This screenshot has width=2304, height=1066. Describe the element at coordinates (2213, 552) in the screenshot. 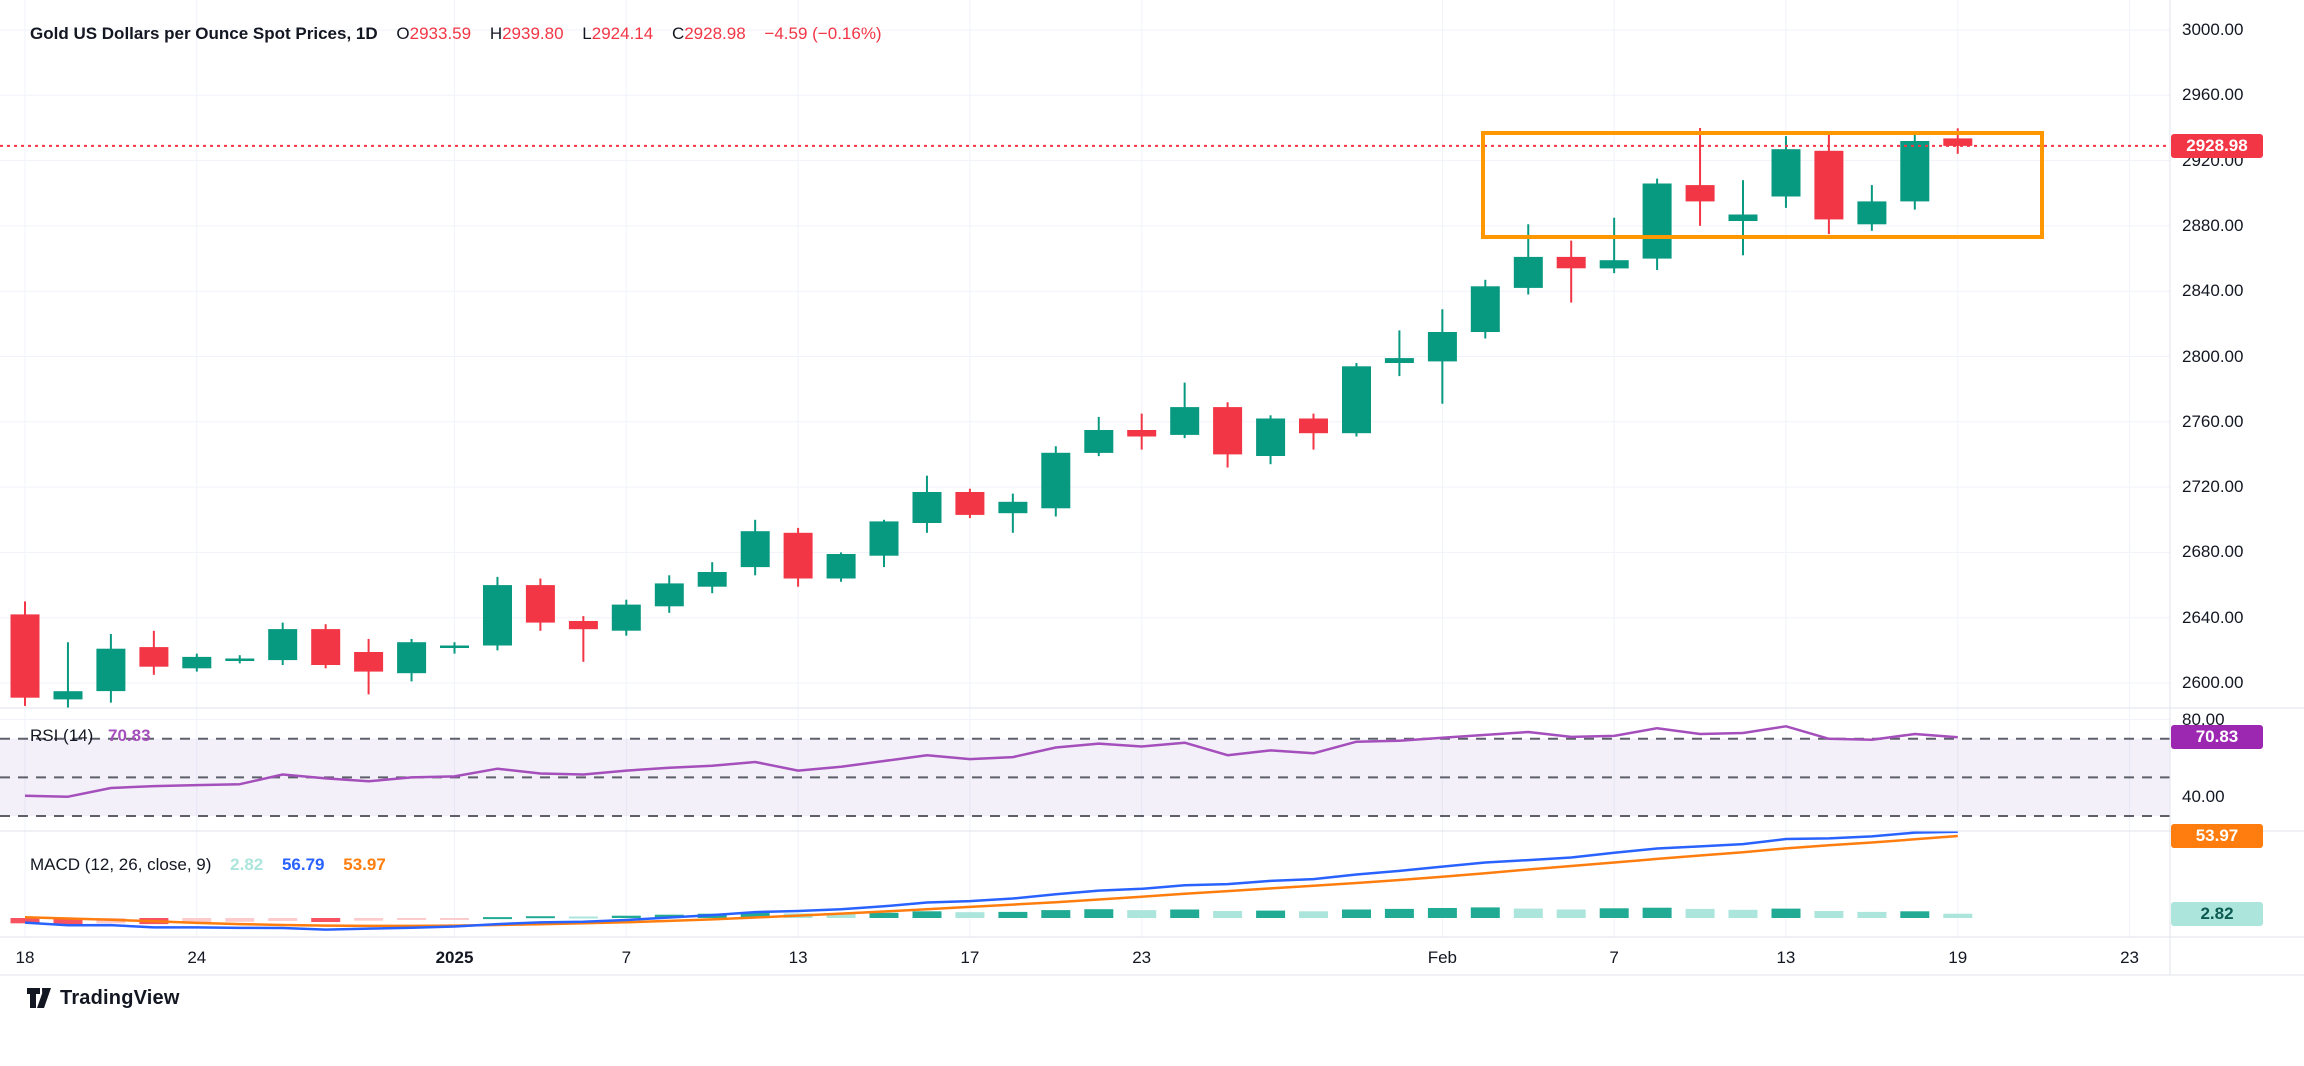

I see `price-axis-label: 2680.00` at that location.